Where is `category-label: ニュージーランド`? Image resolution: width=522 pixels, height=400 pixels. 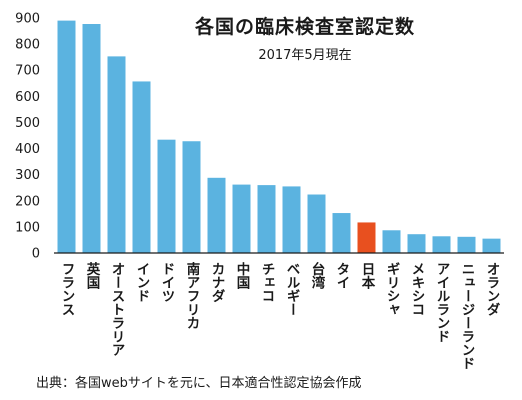 category-label: ニュージーランド is located at coordinates (467, 316).